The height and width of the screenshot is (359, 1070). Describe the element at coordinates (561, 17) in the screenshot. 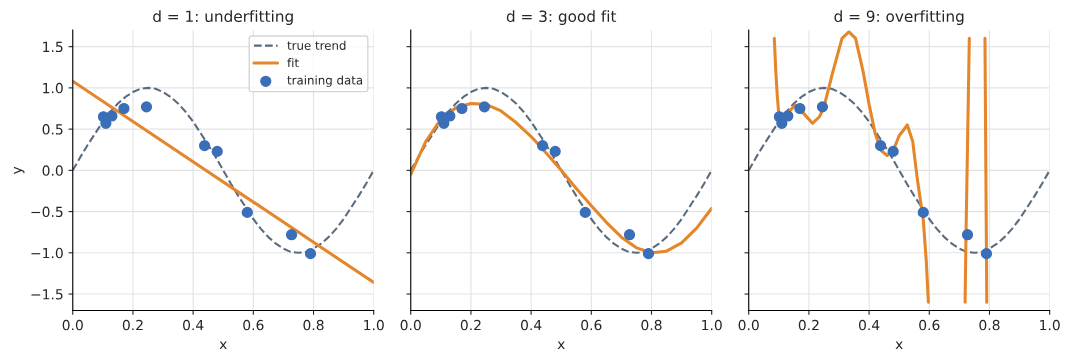

I see `chart-title: d = 3: good fit` at that location.